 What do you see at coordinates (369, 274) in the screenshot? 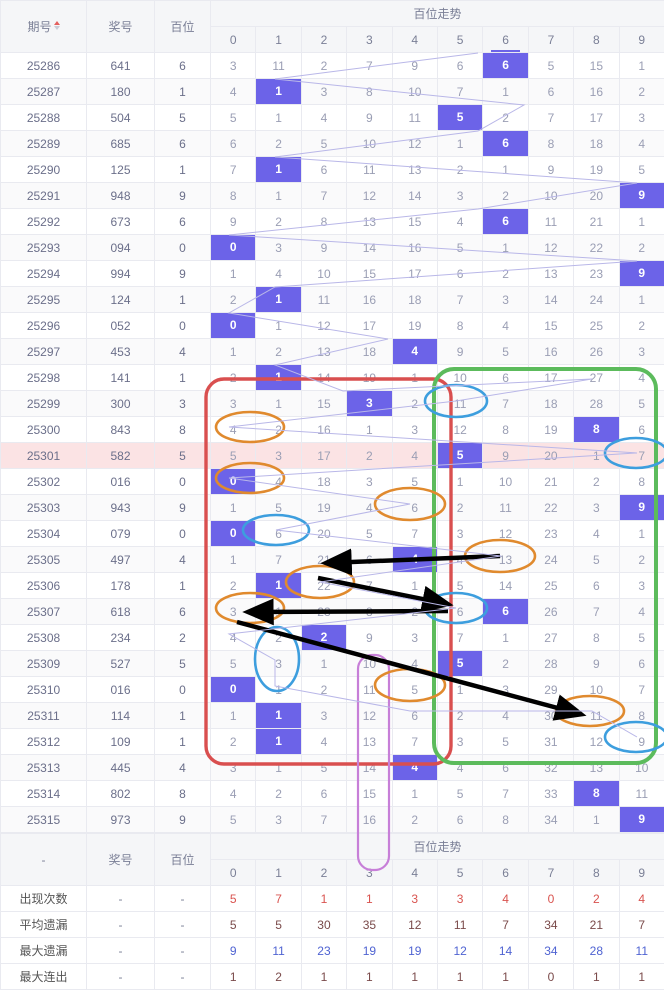
I see `miss-count-cell: 15` at bounding box center [369, 274].